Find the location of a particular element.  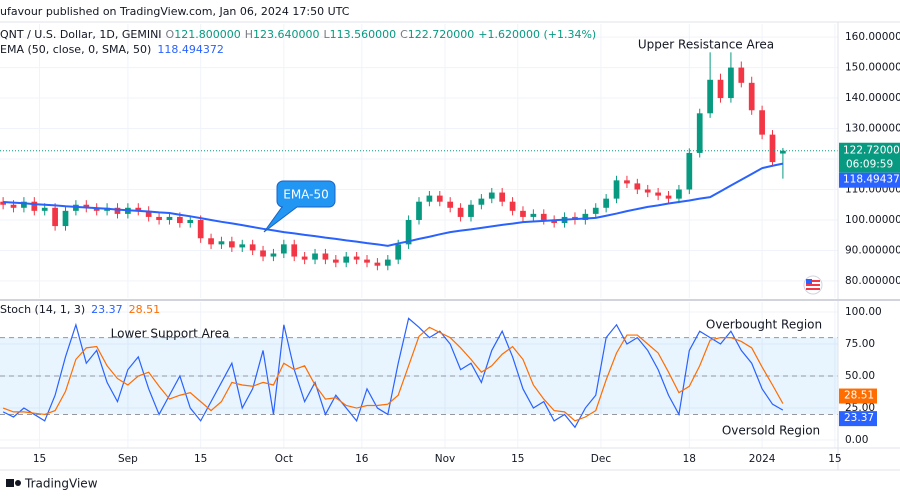

stoch-legend: Stoch (14, 1, 3) 23.37 28.51 is located at coordinates (80, 309).